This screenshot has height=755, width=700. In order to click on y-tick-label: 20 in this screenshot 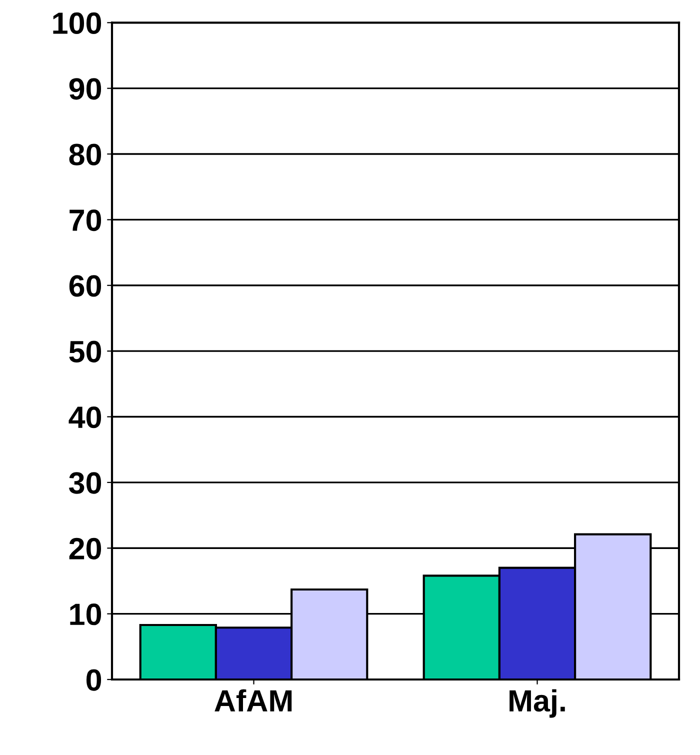, I will do `click(85, 549)`.